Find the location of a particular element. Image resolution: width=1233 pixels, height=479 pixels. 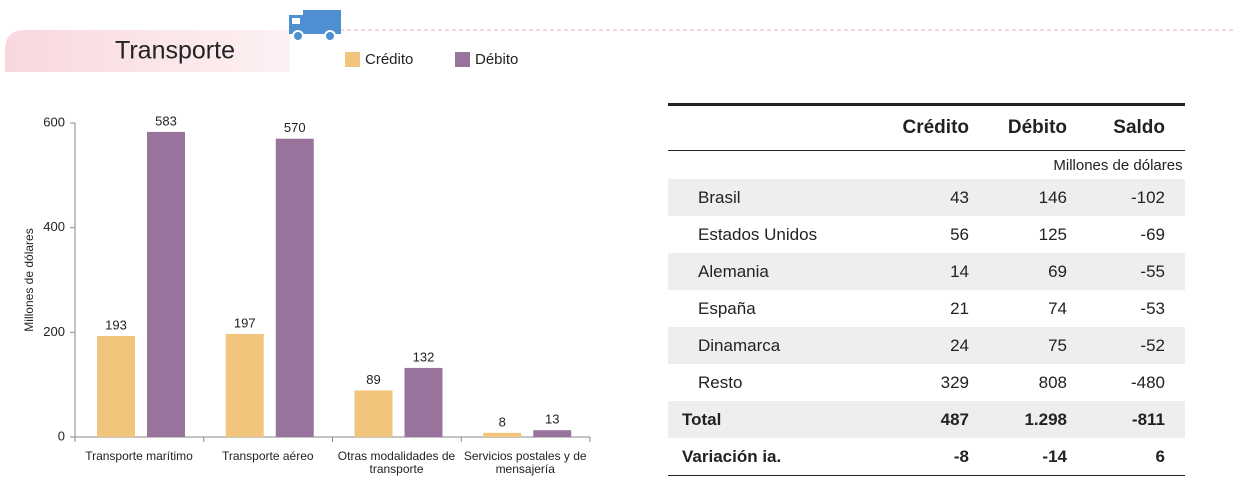

truck-icon is located at coordinates (315, 26).